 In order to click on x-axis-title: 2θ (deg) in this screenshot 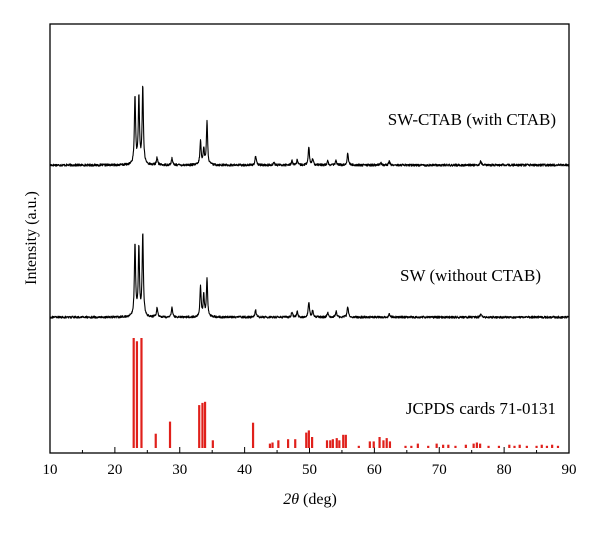, I will do `click(310, 499)`.